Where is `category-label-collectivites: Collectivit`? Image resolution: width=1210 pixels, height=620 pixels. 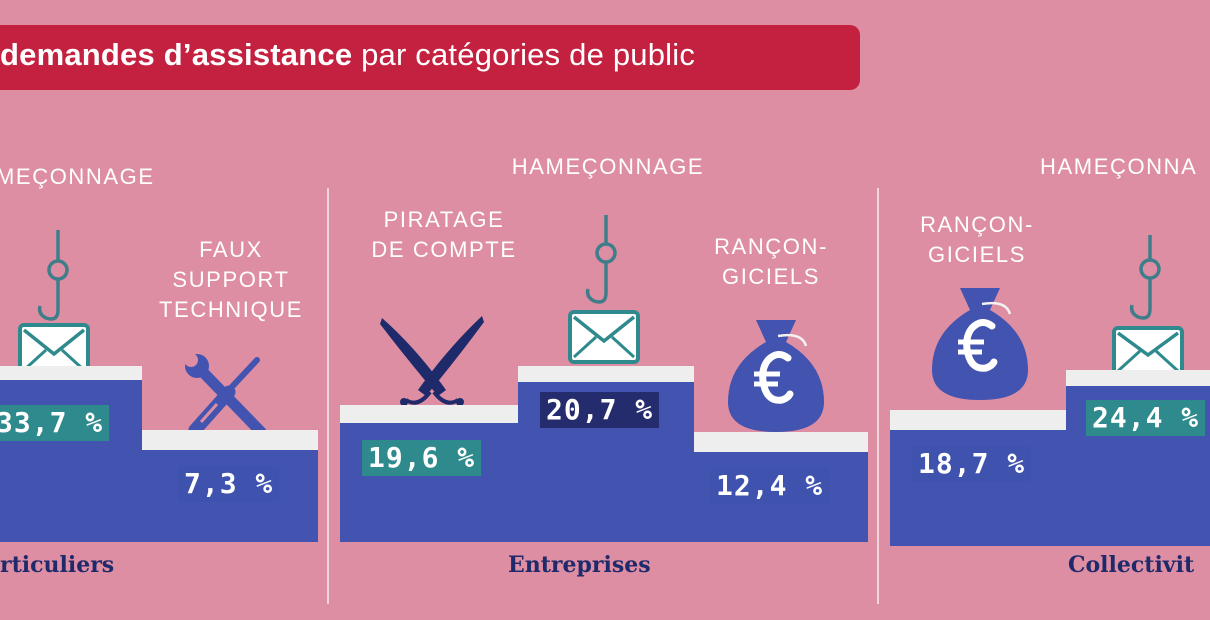 category-label-collectivites: Collectivit is located at coordinates (1131, 565).